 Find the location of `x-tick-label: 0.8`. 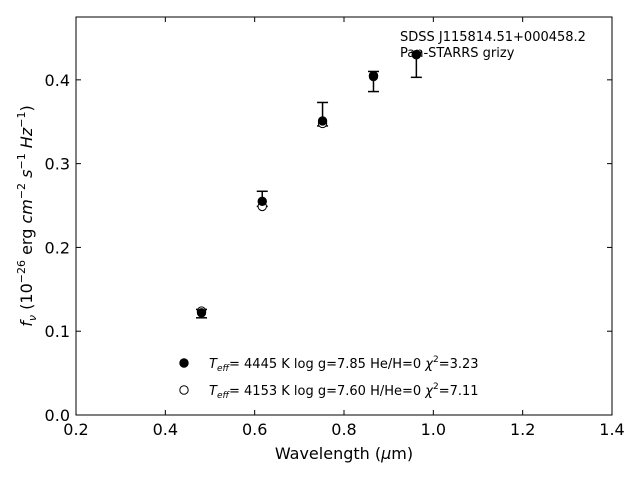

x-tick-label: 0.8 is located at coordinates (343, 429).